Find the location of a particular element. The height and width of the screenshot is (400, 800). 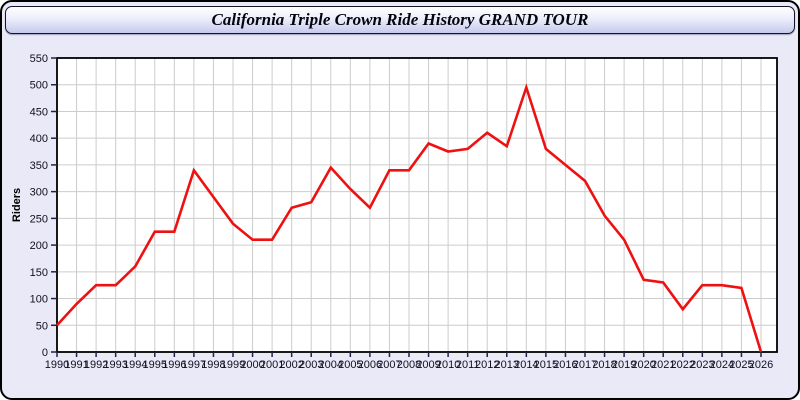

x-tick-label: 2026 is located at coordinates (761, 365).